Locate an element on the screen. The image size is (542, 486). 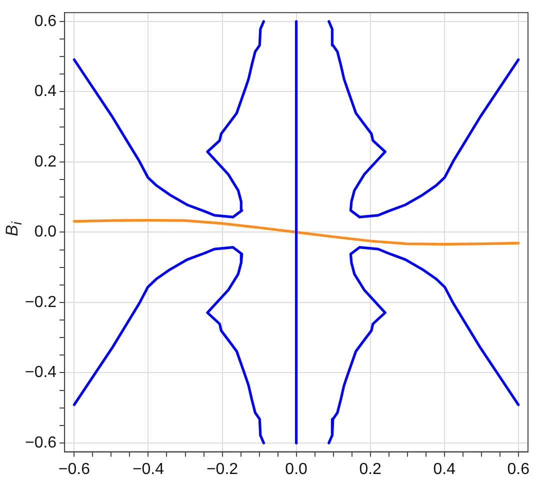
y-tick-label: −0.6 is located at coordinates (40, 443).